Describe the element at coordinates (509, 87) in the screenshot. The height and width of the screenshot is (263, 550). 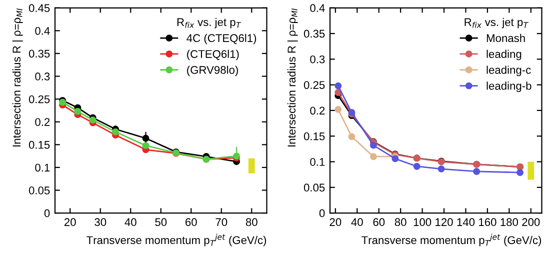
I see `legend-label: leading-b` at that location.